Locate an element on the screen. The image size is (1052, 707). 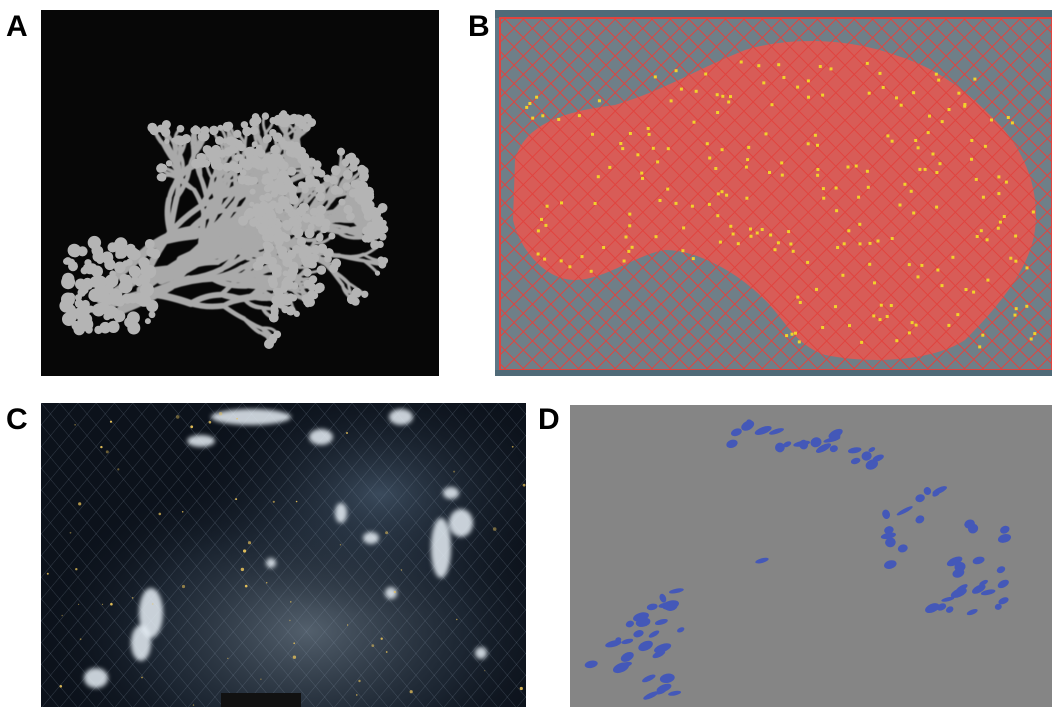
panel-label-a: A is located at coordinates (17, 26).